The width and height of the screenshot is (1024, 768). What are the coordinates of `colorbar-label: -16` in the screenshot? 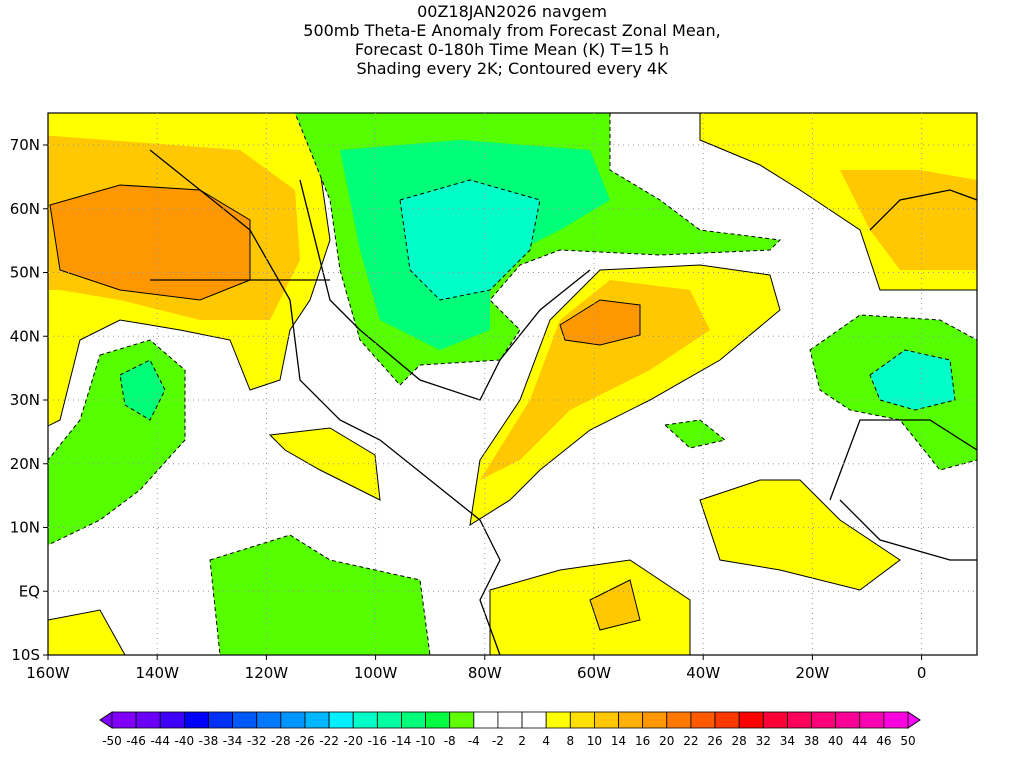 It's located at (378, 741).